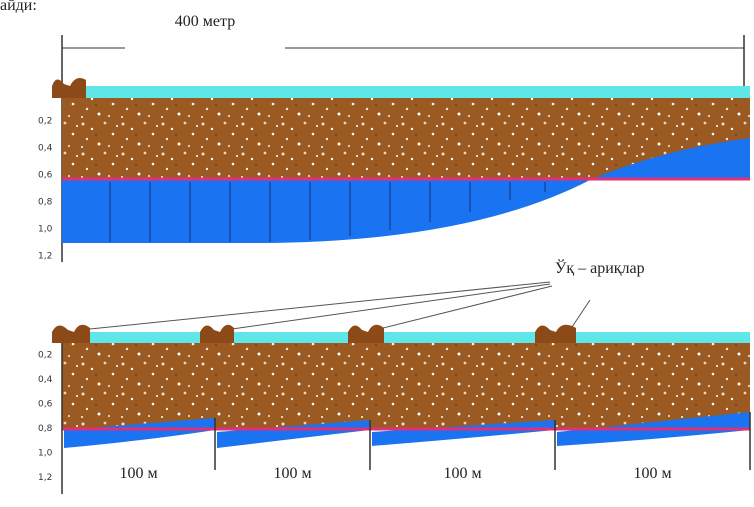 The image size is (754, 507). I want to click on length-label: 400 метр, so click(205, 21).